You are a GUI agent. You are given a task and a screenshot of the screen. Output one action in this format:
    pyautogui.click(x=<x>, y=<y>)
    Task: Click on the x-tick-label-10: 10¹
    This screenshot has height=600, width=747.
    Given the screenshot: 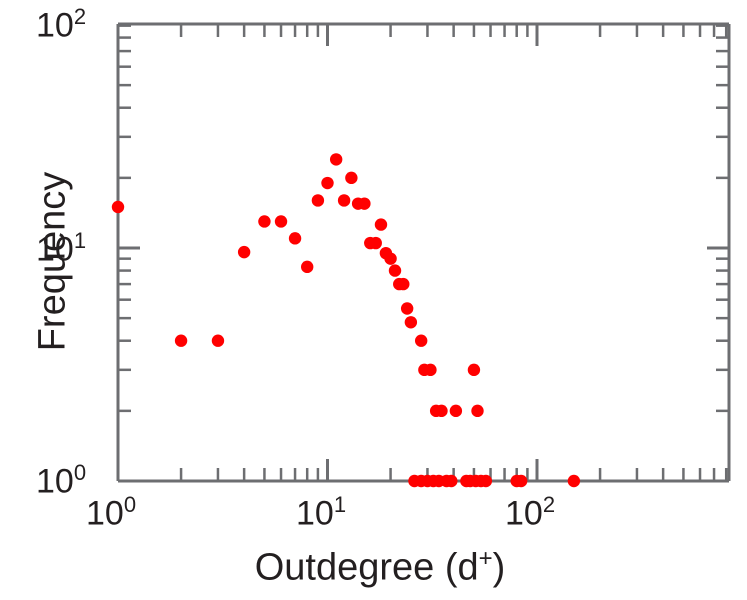 What is the action you would take?
    pyautogui.click(x=321, y=512)
    